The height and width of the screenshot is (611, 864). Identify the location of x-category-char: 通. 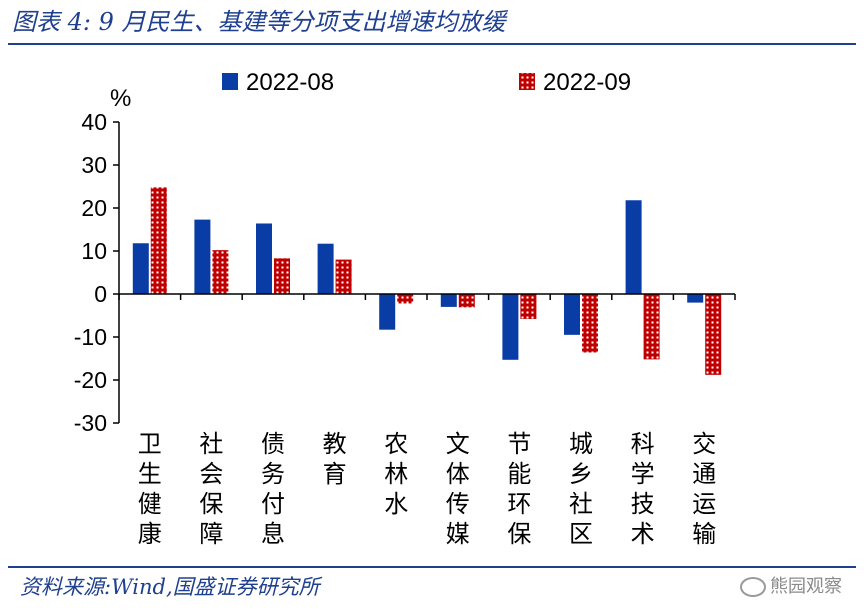
(704, 474).